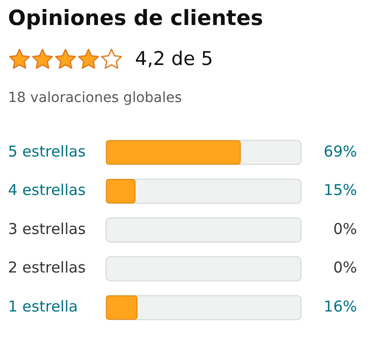 Image resolution: width=371 pixels, height=341 pixels. I want to click on chart-title: Opiniones de clientes, so click(136, 18).